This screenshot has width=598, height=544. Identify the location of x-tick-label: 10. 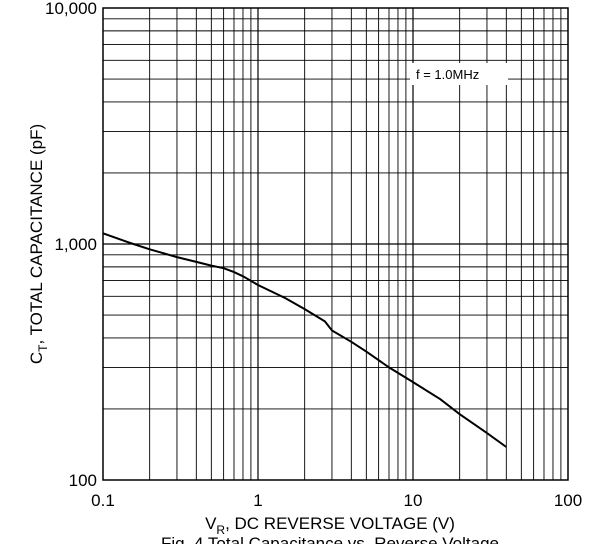
(413, 500).